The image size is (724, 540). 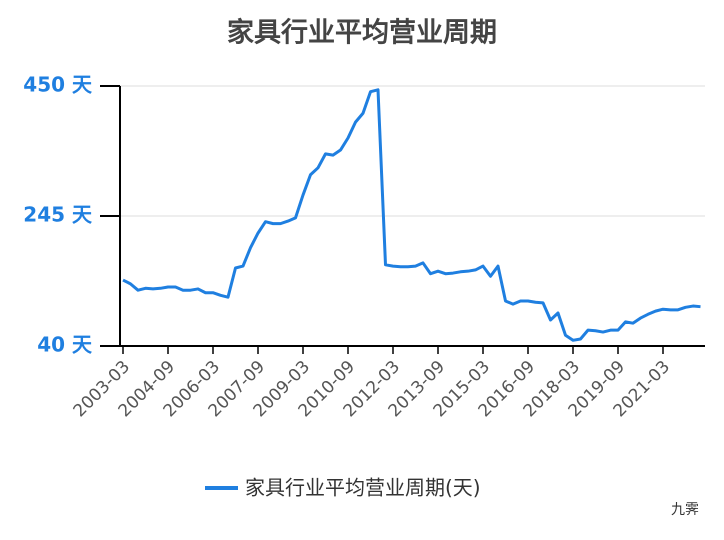 I want to click on y-tick-label: 450 天, so click(x=58, y=85).